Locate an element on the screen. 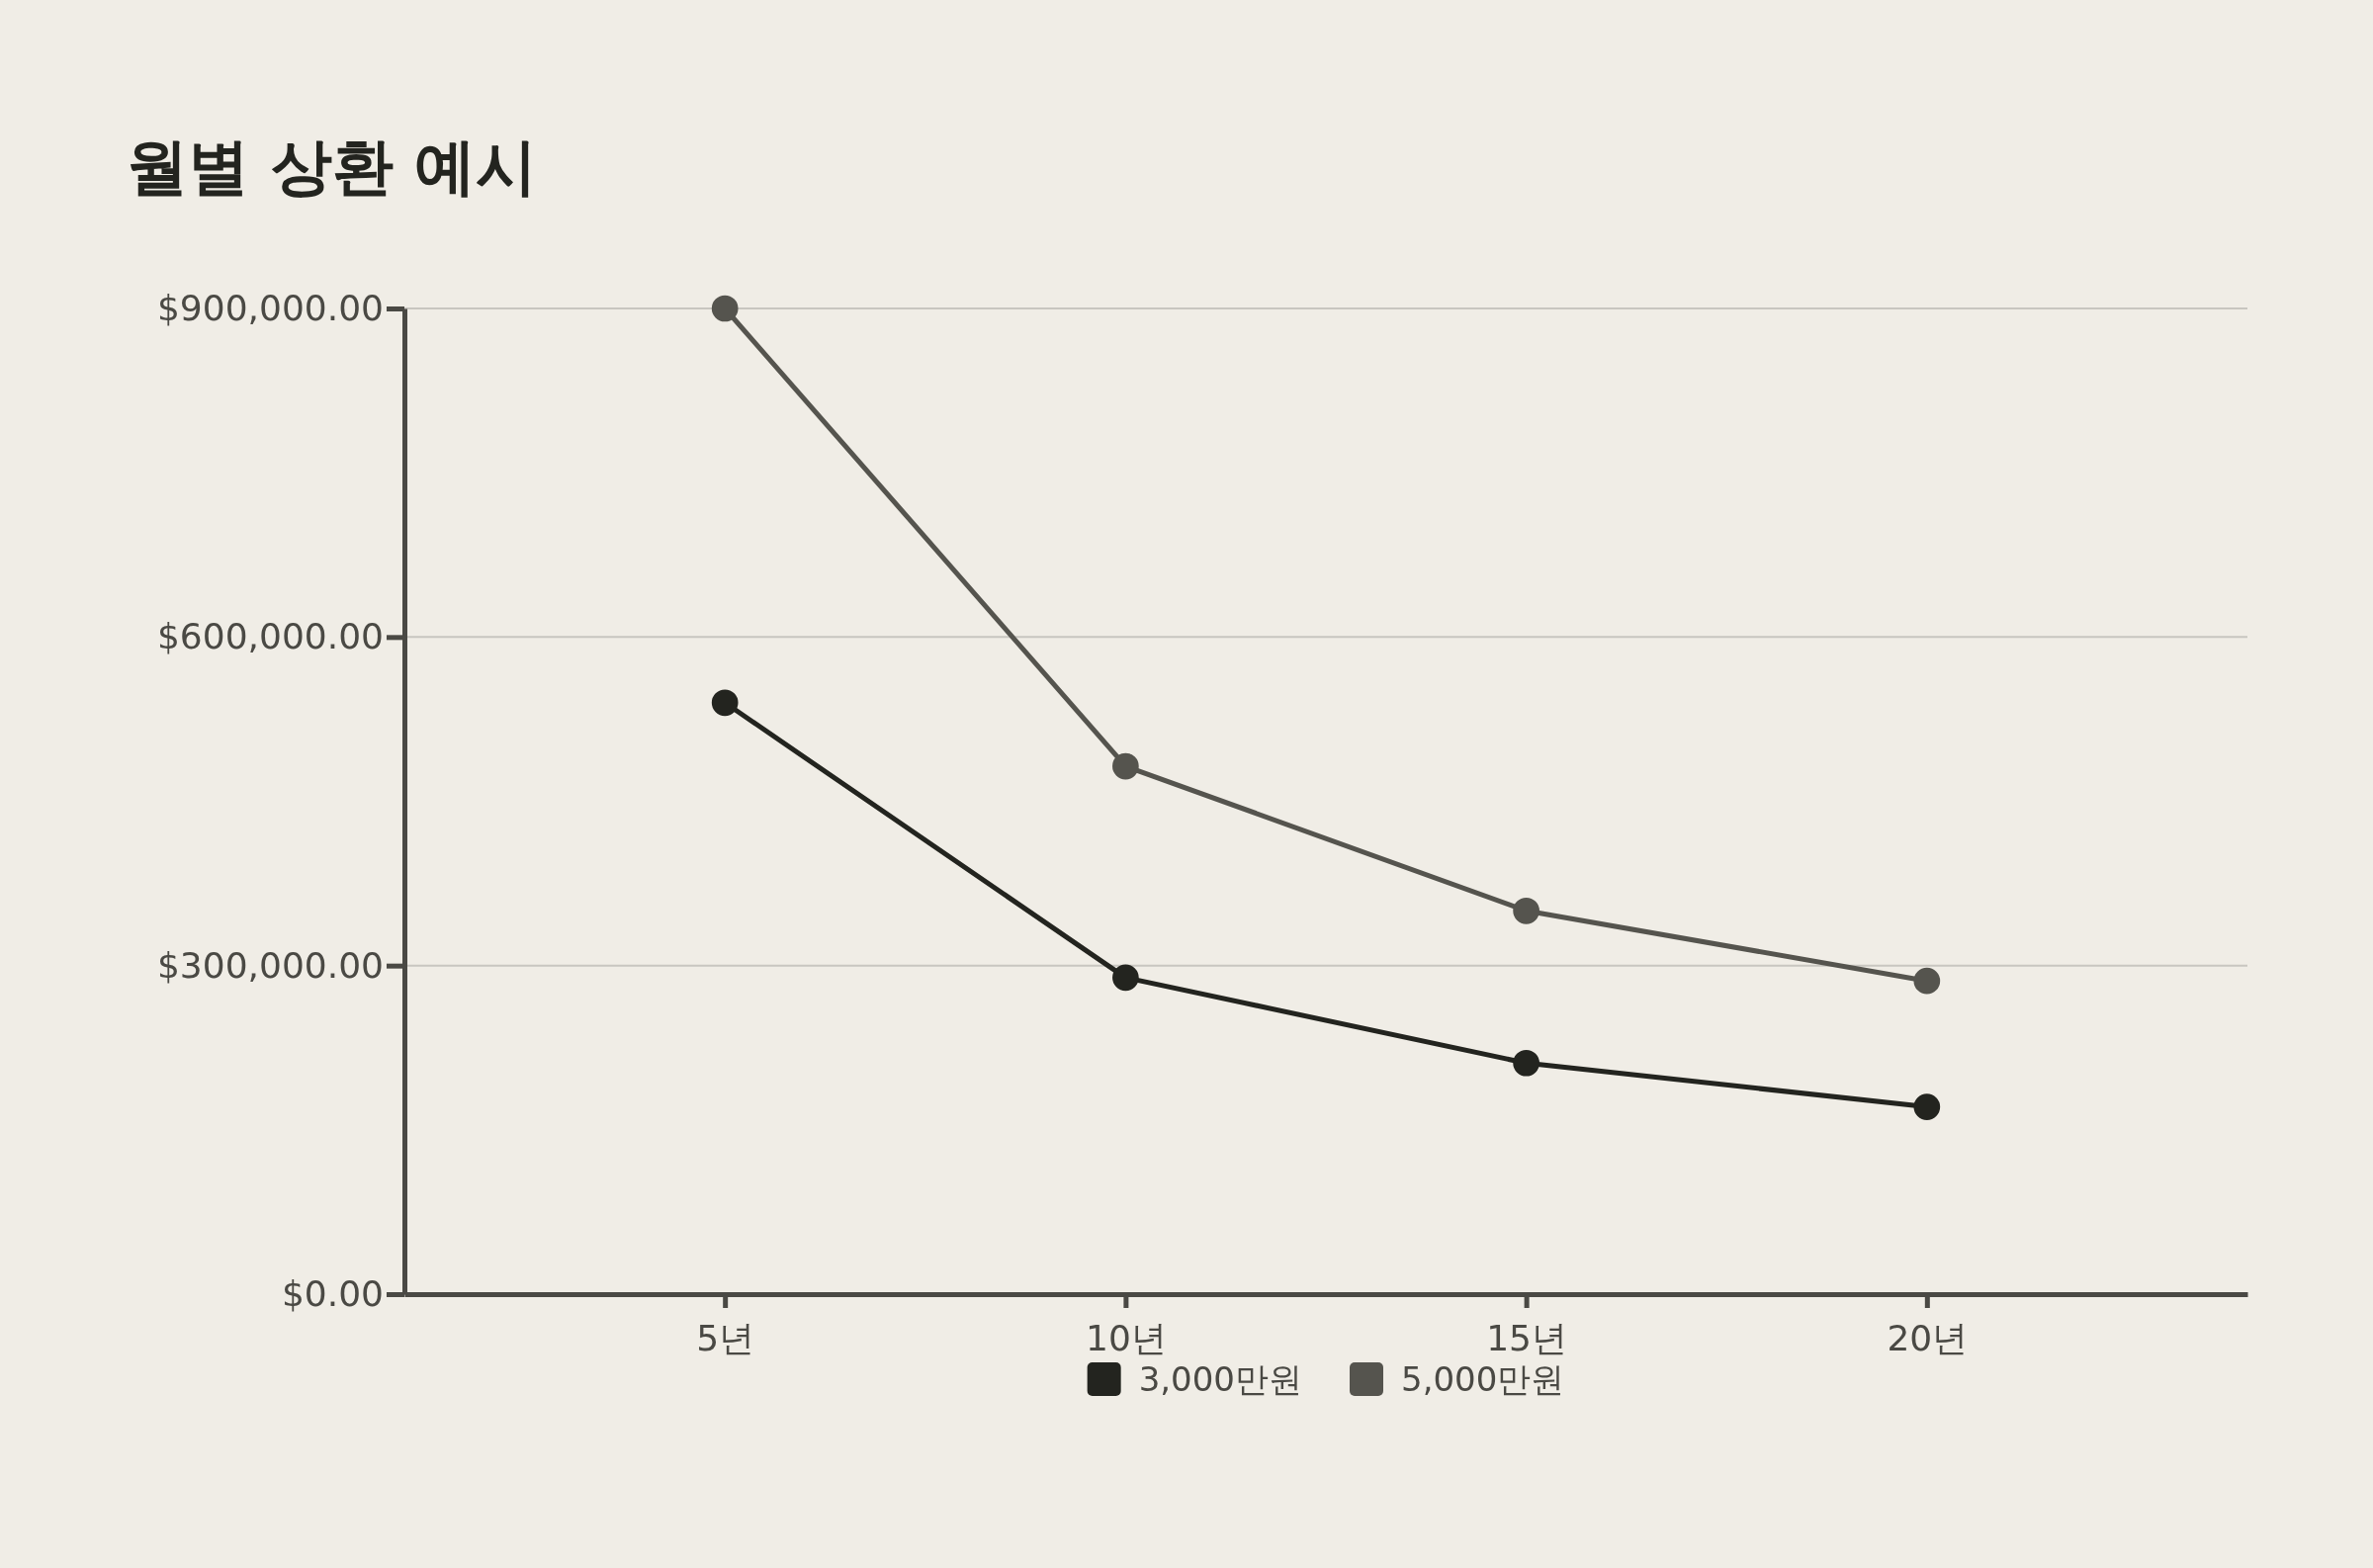 The height and width of the screenshot is (1568, 2373). y-tick-label: $300,000.00 is located at coordinates (270, 965).